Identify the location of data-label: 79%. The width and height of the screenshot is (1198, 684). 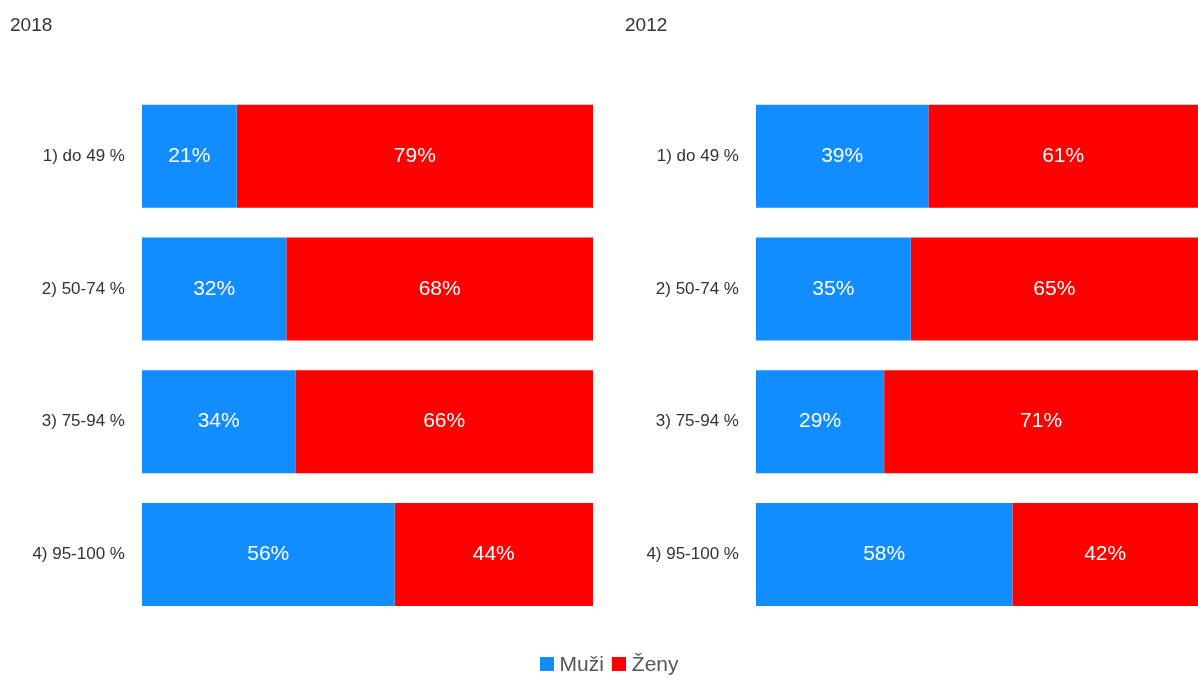
(414, 154).